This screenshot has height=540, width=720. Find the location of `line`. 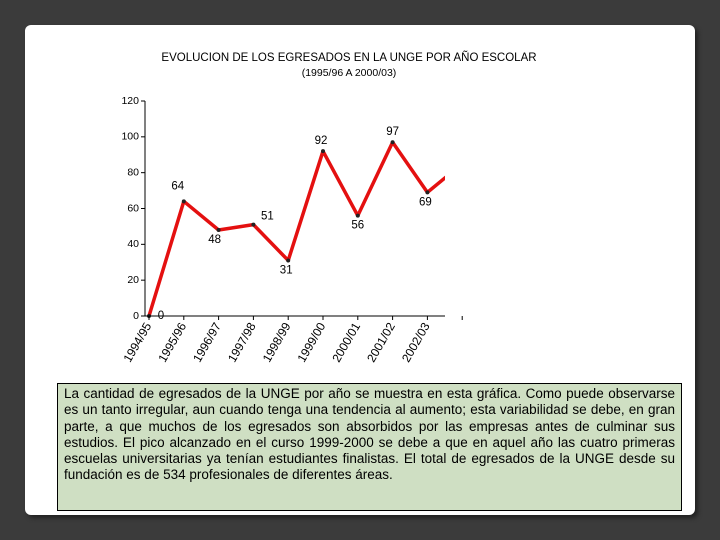

line is located at coordinates (296, 228).